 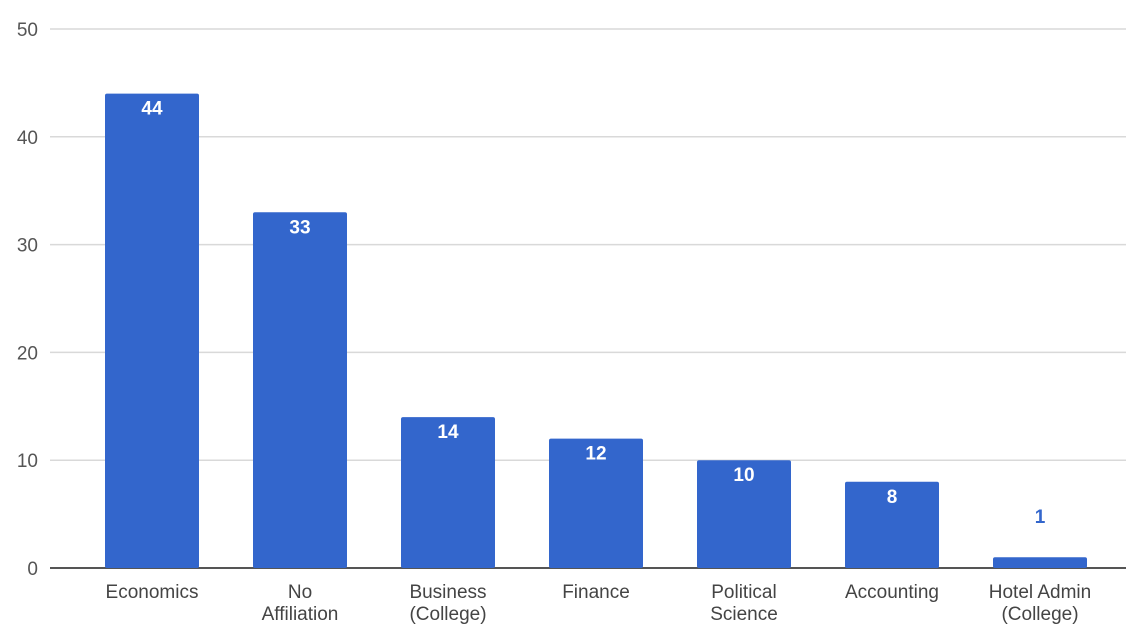 What do you see at coordinates (596, 592) in the screenshot?
I see `x-tick-label: Finance` at bounding box center [596, 592].